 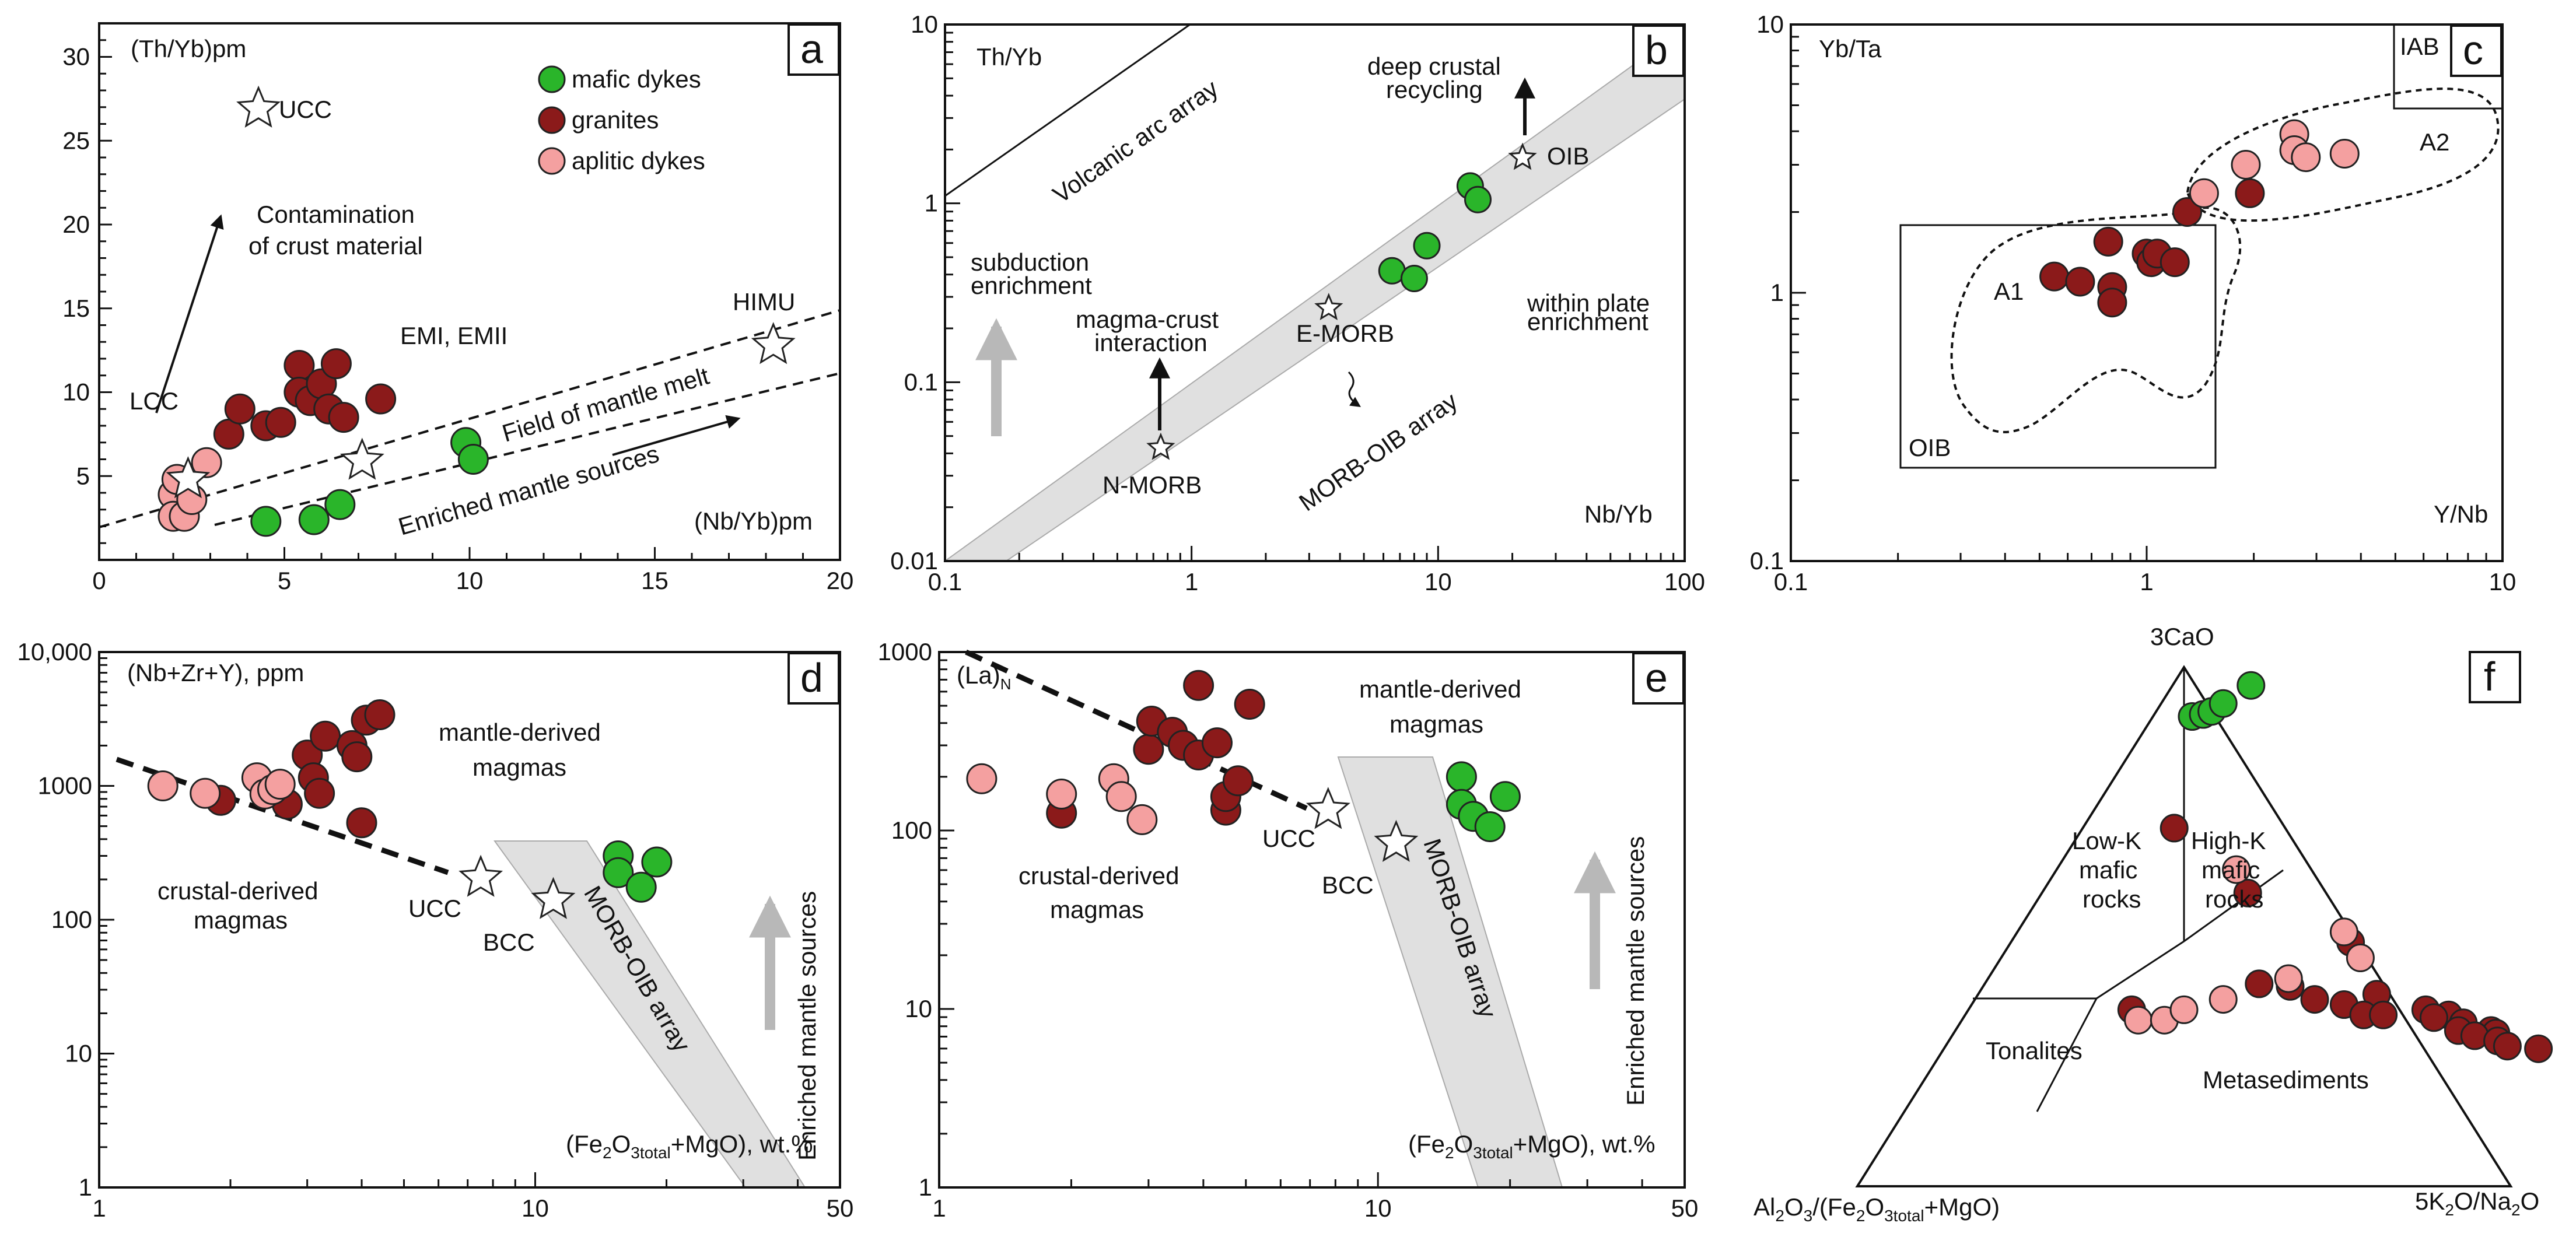 What do you see at coordinates (1378, 451) in the screenshot?
I see `label-morb-oib-array: MORB-OIB array` at bounding box center [1378, 451].